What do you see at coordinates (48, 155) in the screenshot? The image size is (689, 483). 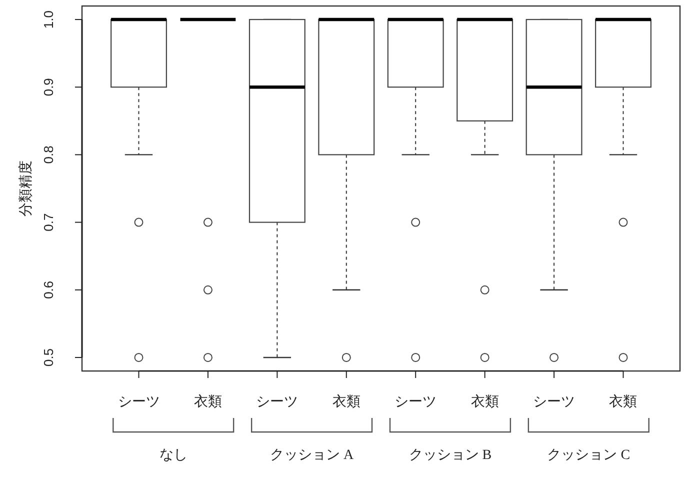 I see `y-tick-label: 0.8` at bounding box center [48, 155].